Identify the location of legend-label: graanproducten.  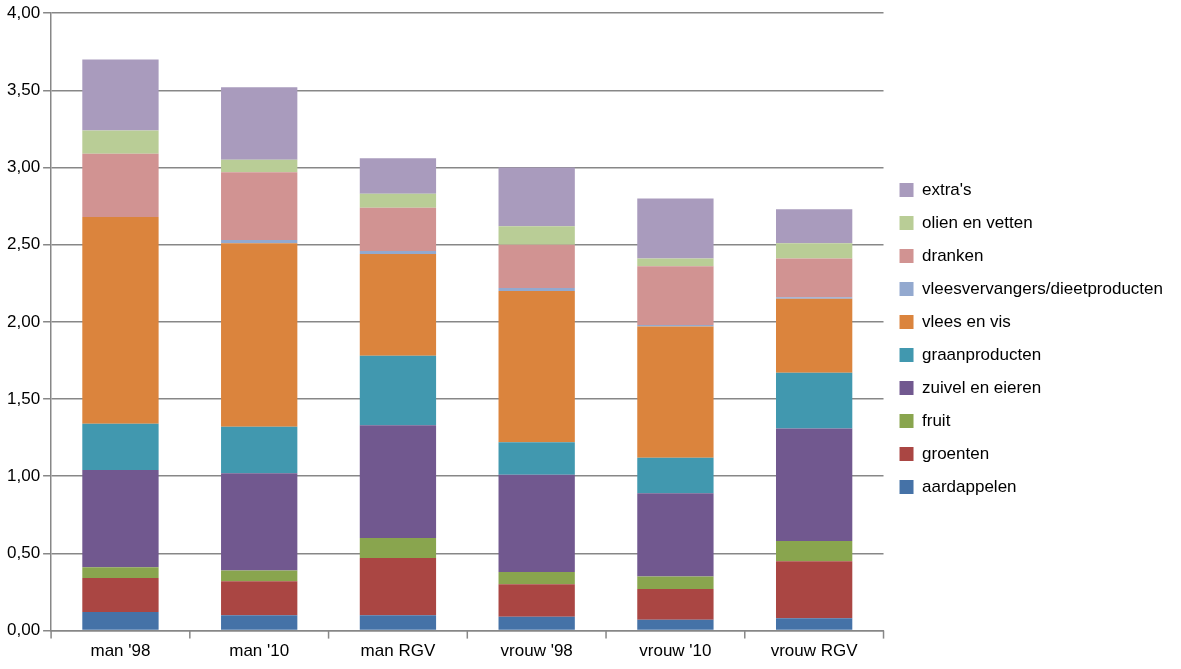
(982, 354).